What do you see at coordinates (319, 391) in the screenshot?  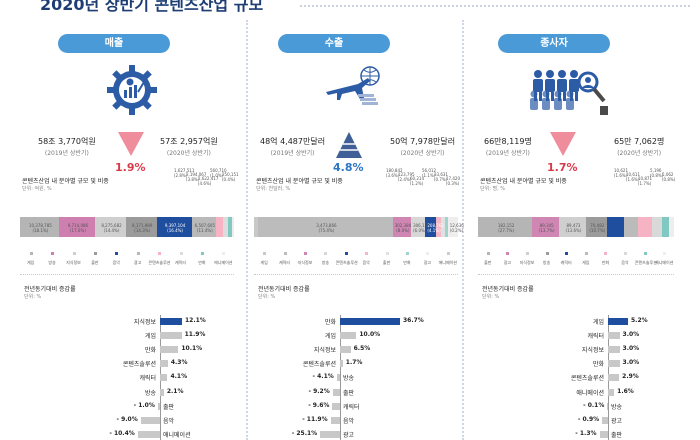 I see `yoy-value: - 9.2%` at bounding box center [319, 391].